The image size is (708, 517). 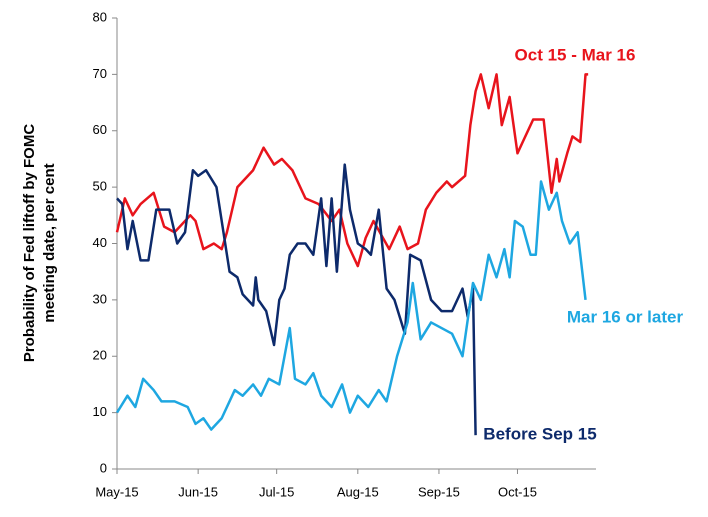 I want to click on x-tick-label: Oct-15, so click(x=517, y=491).